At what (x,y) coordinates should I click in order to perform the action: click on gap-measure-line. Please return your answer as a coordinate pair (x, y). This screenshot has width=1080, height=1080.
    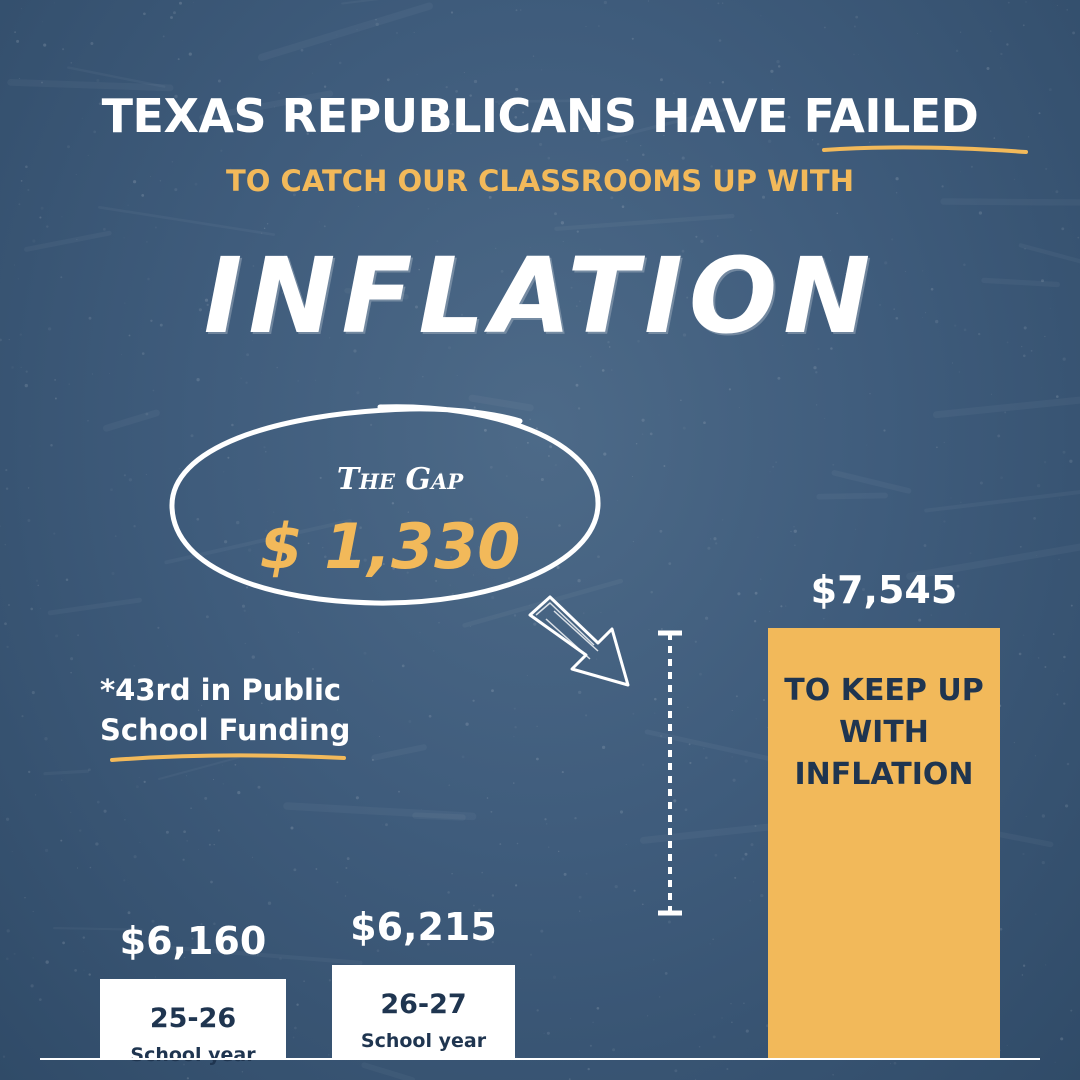
    Looking at the image, I should click on (670, 773).